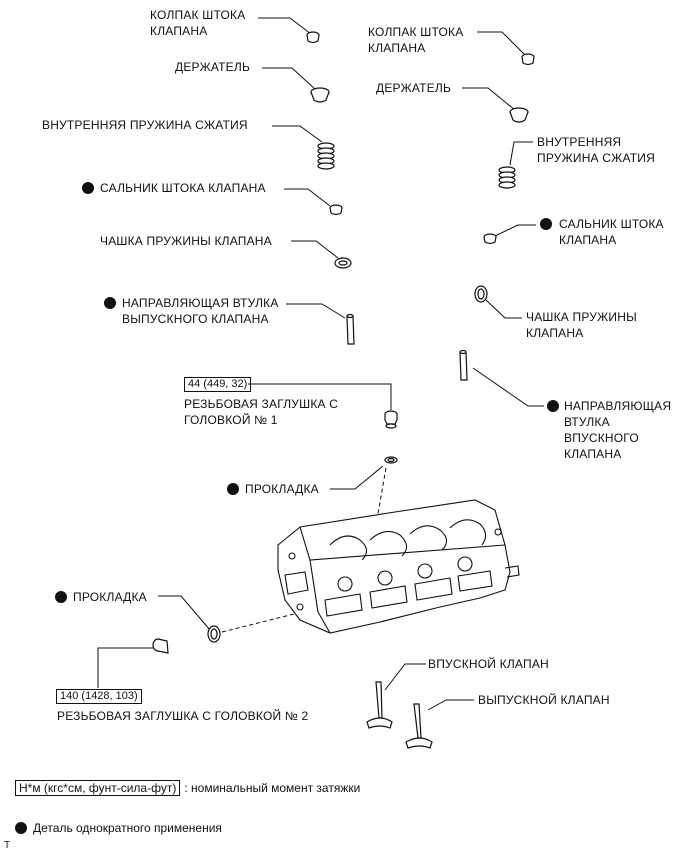  What do you see at coordinates (127, 828) in the screenshot?
I see `legend-non-reusable-text: Деталь однократного применения` at bounding box center [127, 828].